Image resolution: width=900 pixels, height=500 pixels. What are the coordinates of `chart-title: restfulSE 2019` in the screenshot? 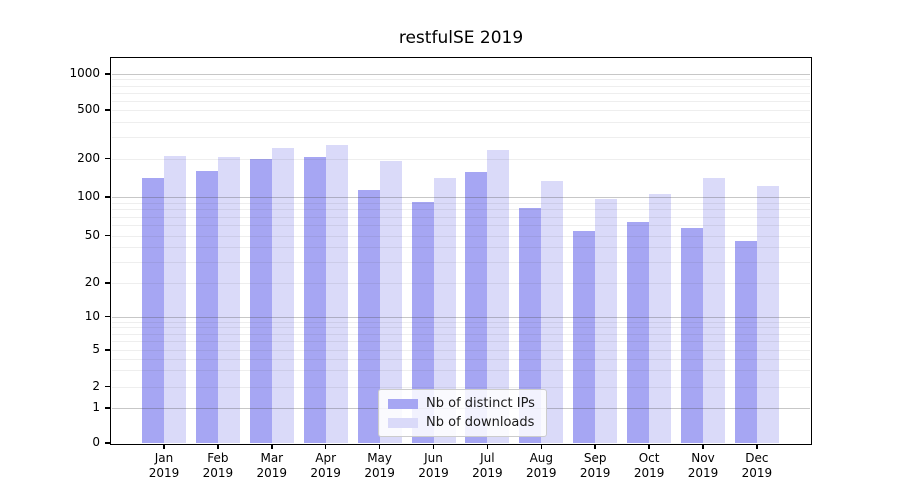 It's located at (461, 38).